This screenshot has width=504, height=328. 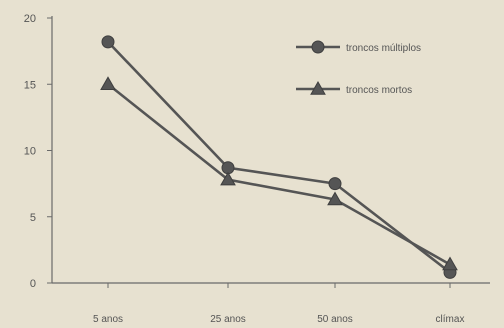 What do you see at coordinates (379, 90) in the screenshot?
I see `legend-label: troncos mortos` at bounding box center [379, 90].